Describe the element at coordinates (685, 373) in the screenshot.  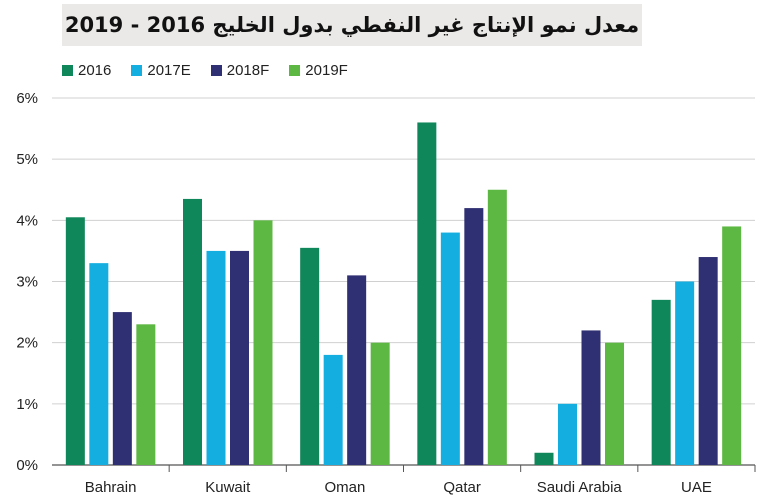
I see `bar-2017e-uae` at that location.